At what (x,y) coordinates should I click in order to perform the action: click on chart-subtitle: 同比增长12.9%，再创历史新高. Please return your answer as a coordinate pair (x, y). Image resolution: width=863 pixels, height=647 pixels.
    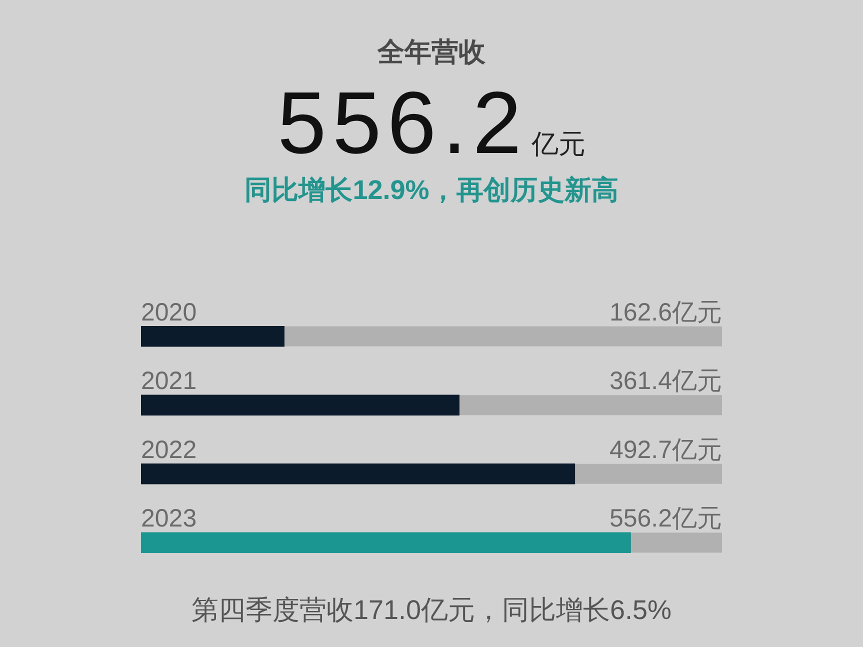
    Looking at the image, I should click on (432, 190).